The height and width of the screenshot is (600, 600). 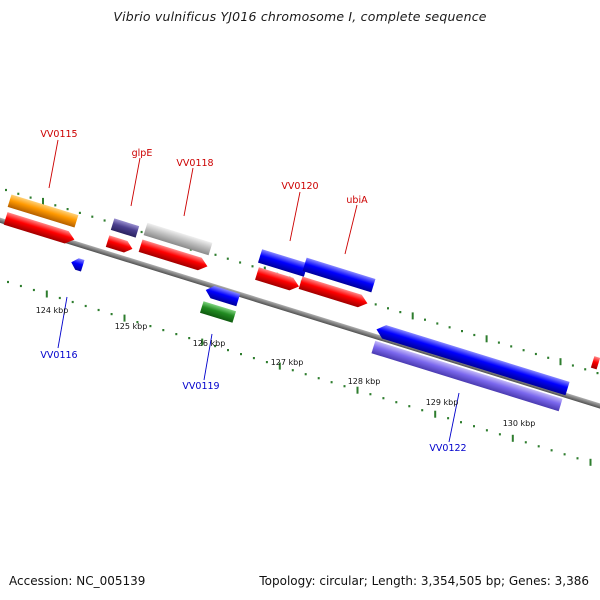 What do you see at coordinates (174, 255) in the screenshot?
I see `feature-VV0118-cds` at bounding box center [174, 255].